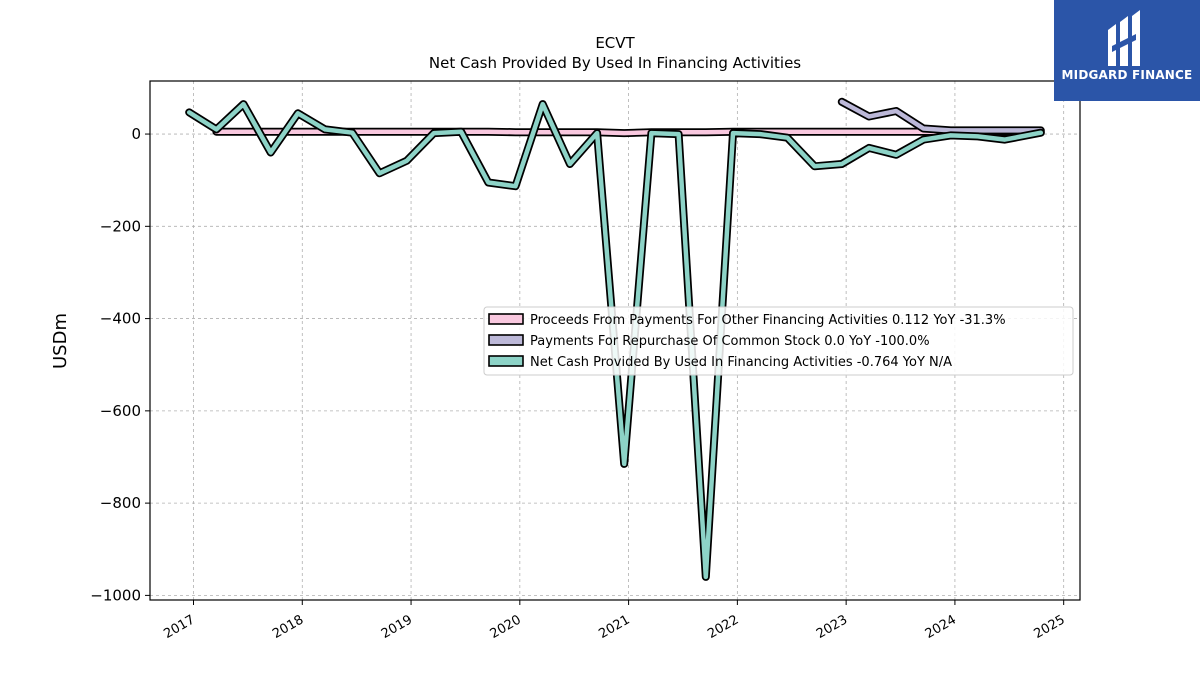 This screenshot has height=675, width=1200. What do you see at coordinates (1124, 38) in the screenshot?
I see `logo-mark-icon` at bounding box center [1124, 38].